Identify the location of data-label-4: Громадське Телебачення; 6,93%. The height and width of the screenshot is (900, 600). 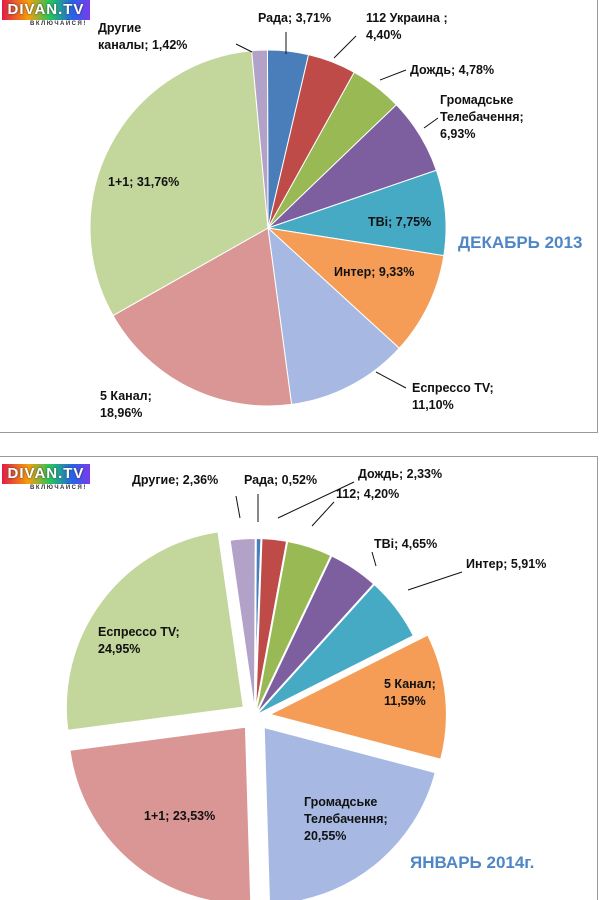
(482, 117).